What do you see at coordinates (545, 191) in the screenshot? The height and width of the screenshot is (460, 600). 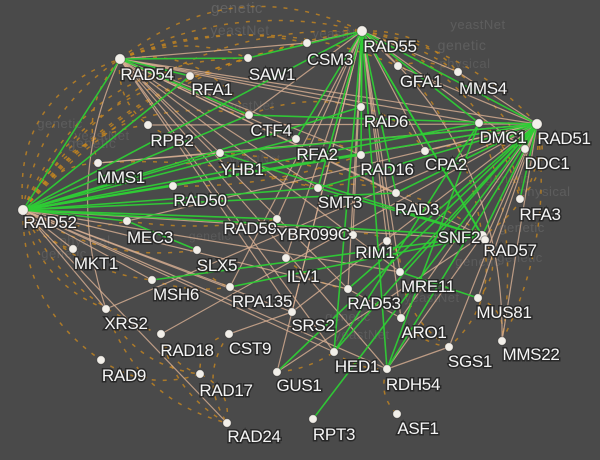 I see `watermark-text: physical` at bounding box center [545, 191].